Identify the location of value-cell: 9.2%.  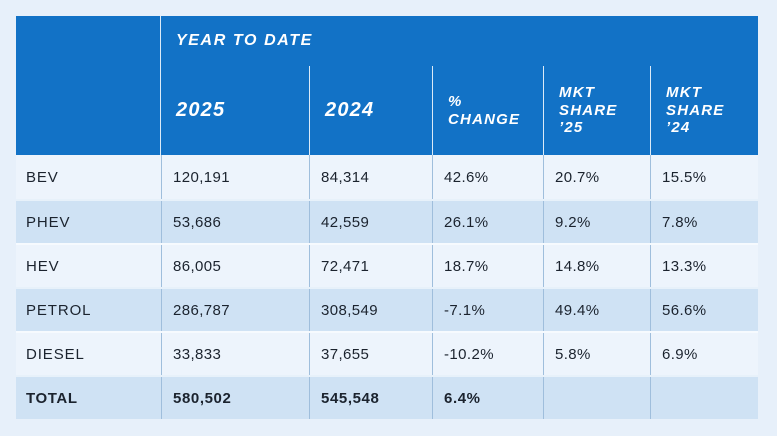
(596, 222).